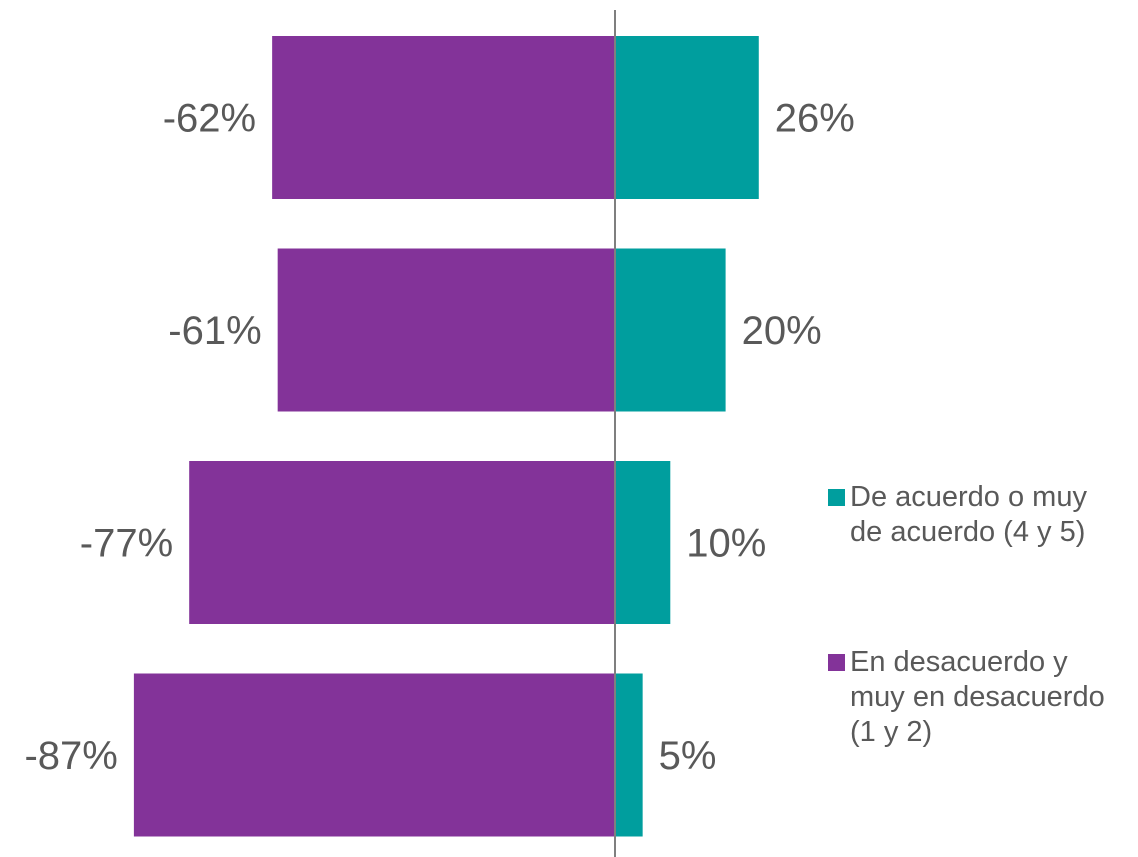 The height and width of the screenshot is (857, 1138). I want to click on legend-swatch-agree, so click(836, 497).